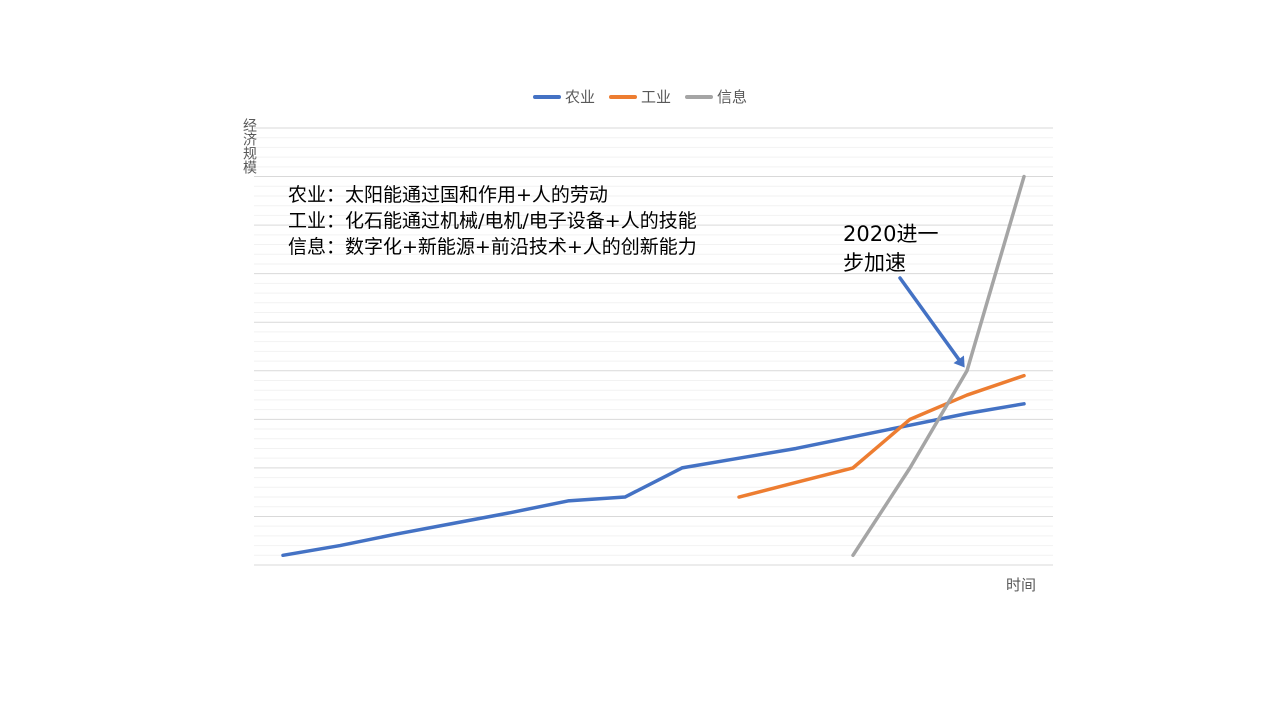 This screenshot has height=720, width=1280. I want to click on note-industry: 工业：化石能通过机械/电机/电子设备+人的技能, so click(492, 221).